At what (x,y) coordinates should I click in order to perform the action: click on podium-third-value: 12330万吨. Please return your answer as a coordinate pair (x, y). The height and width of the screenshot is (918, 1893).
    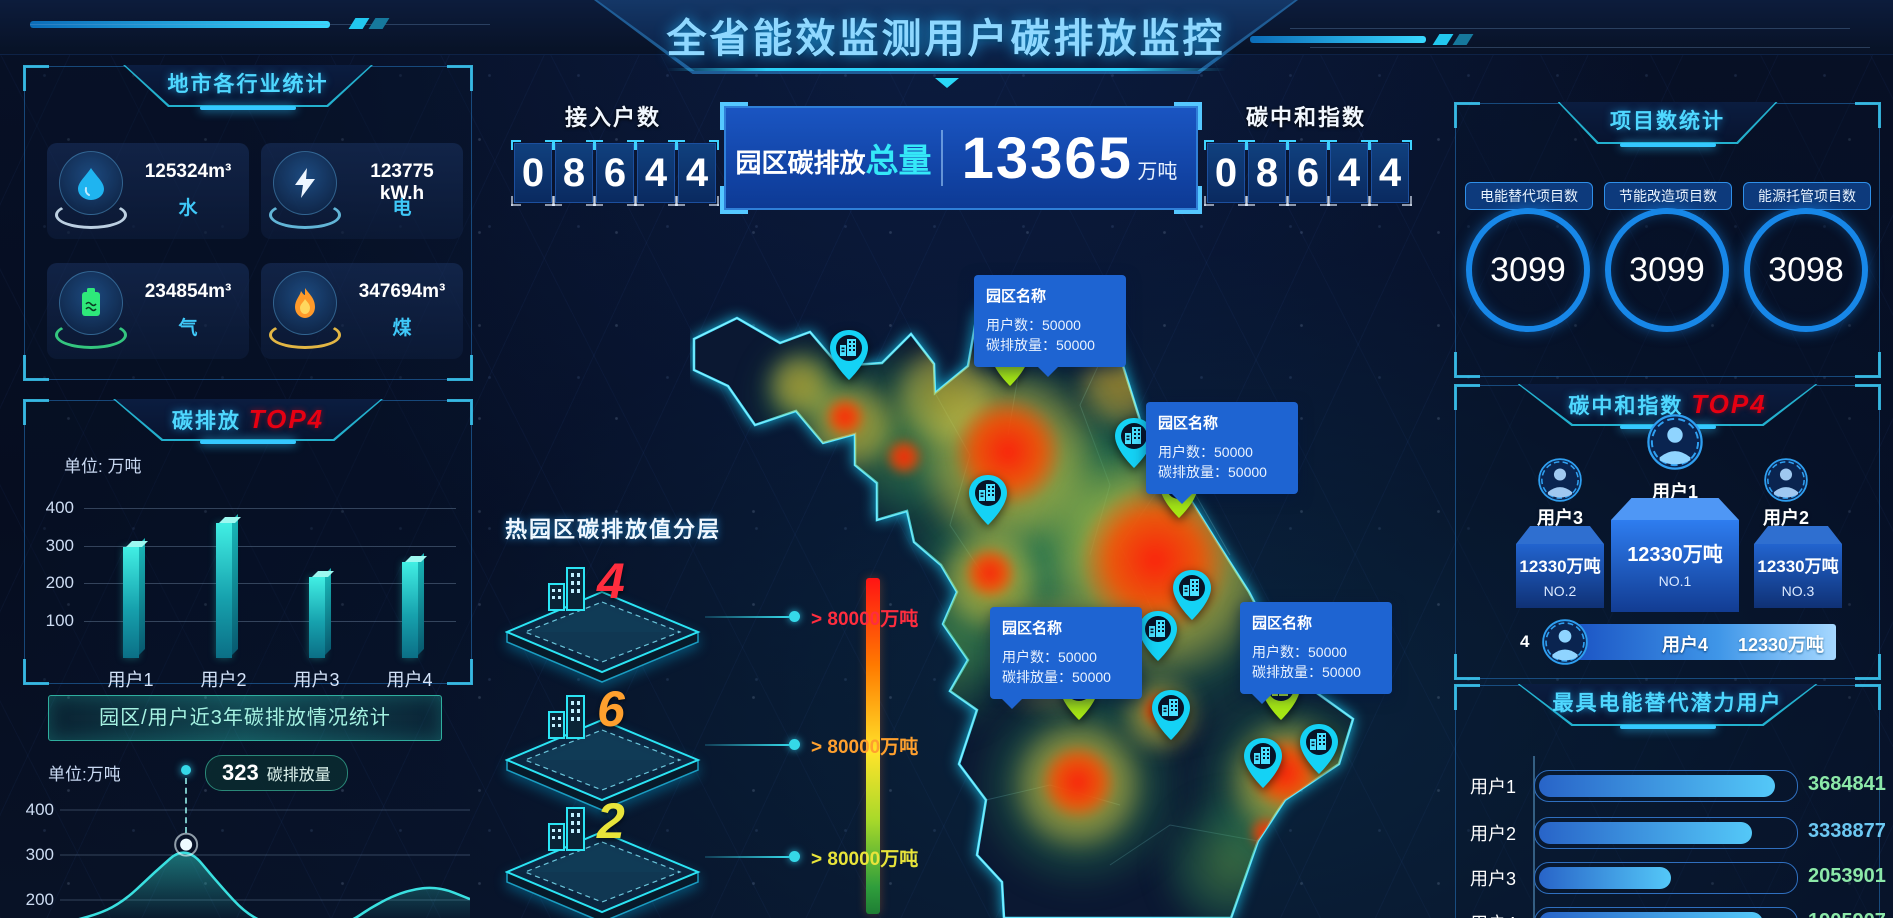
    Looking at the image, I should click on (1798, 566).